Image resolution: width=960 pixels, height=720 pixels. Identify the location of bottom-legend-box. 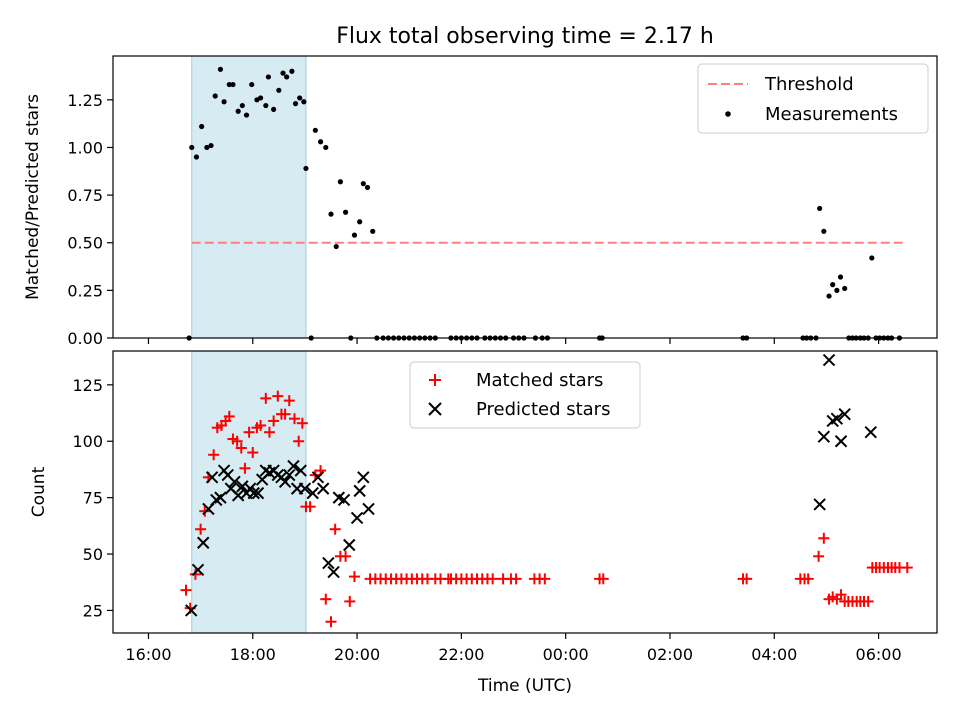
(525, 395).